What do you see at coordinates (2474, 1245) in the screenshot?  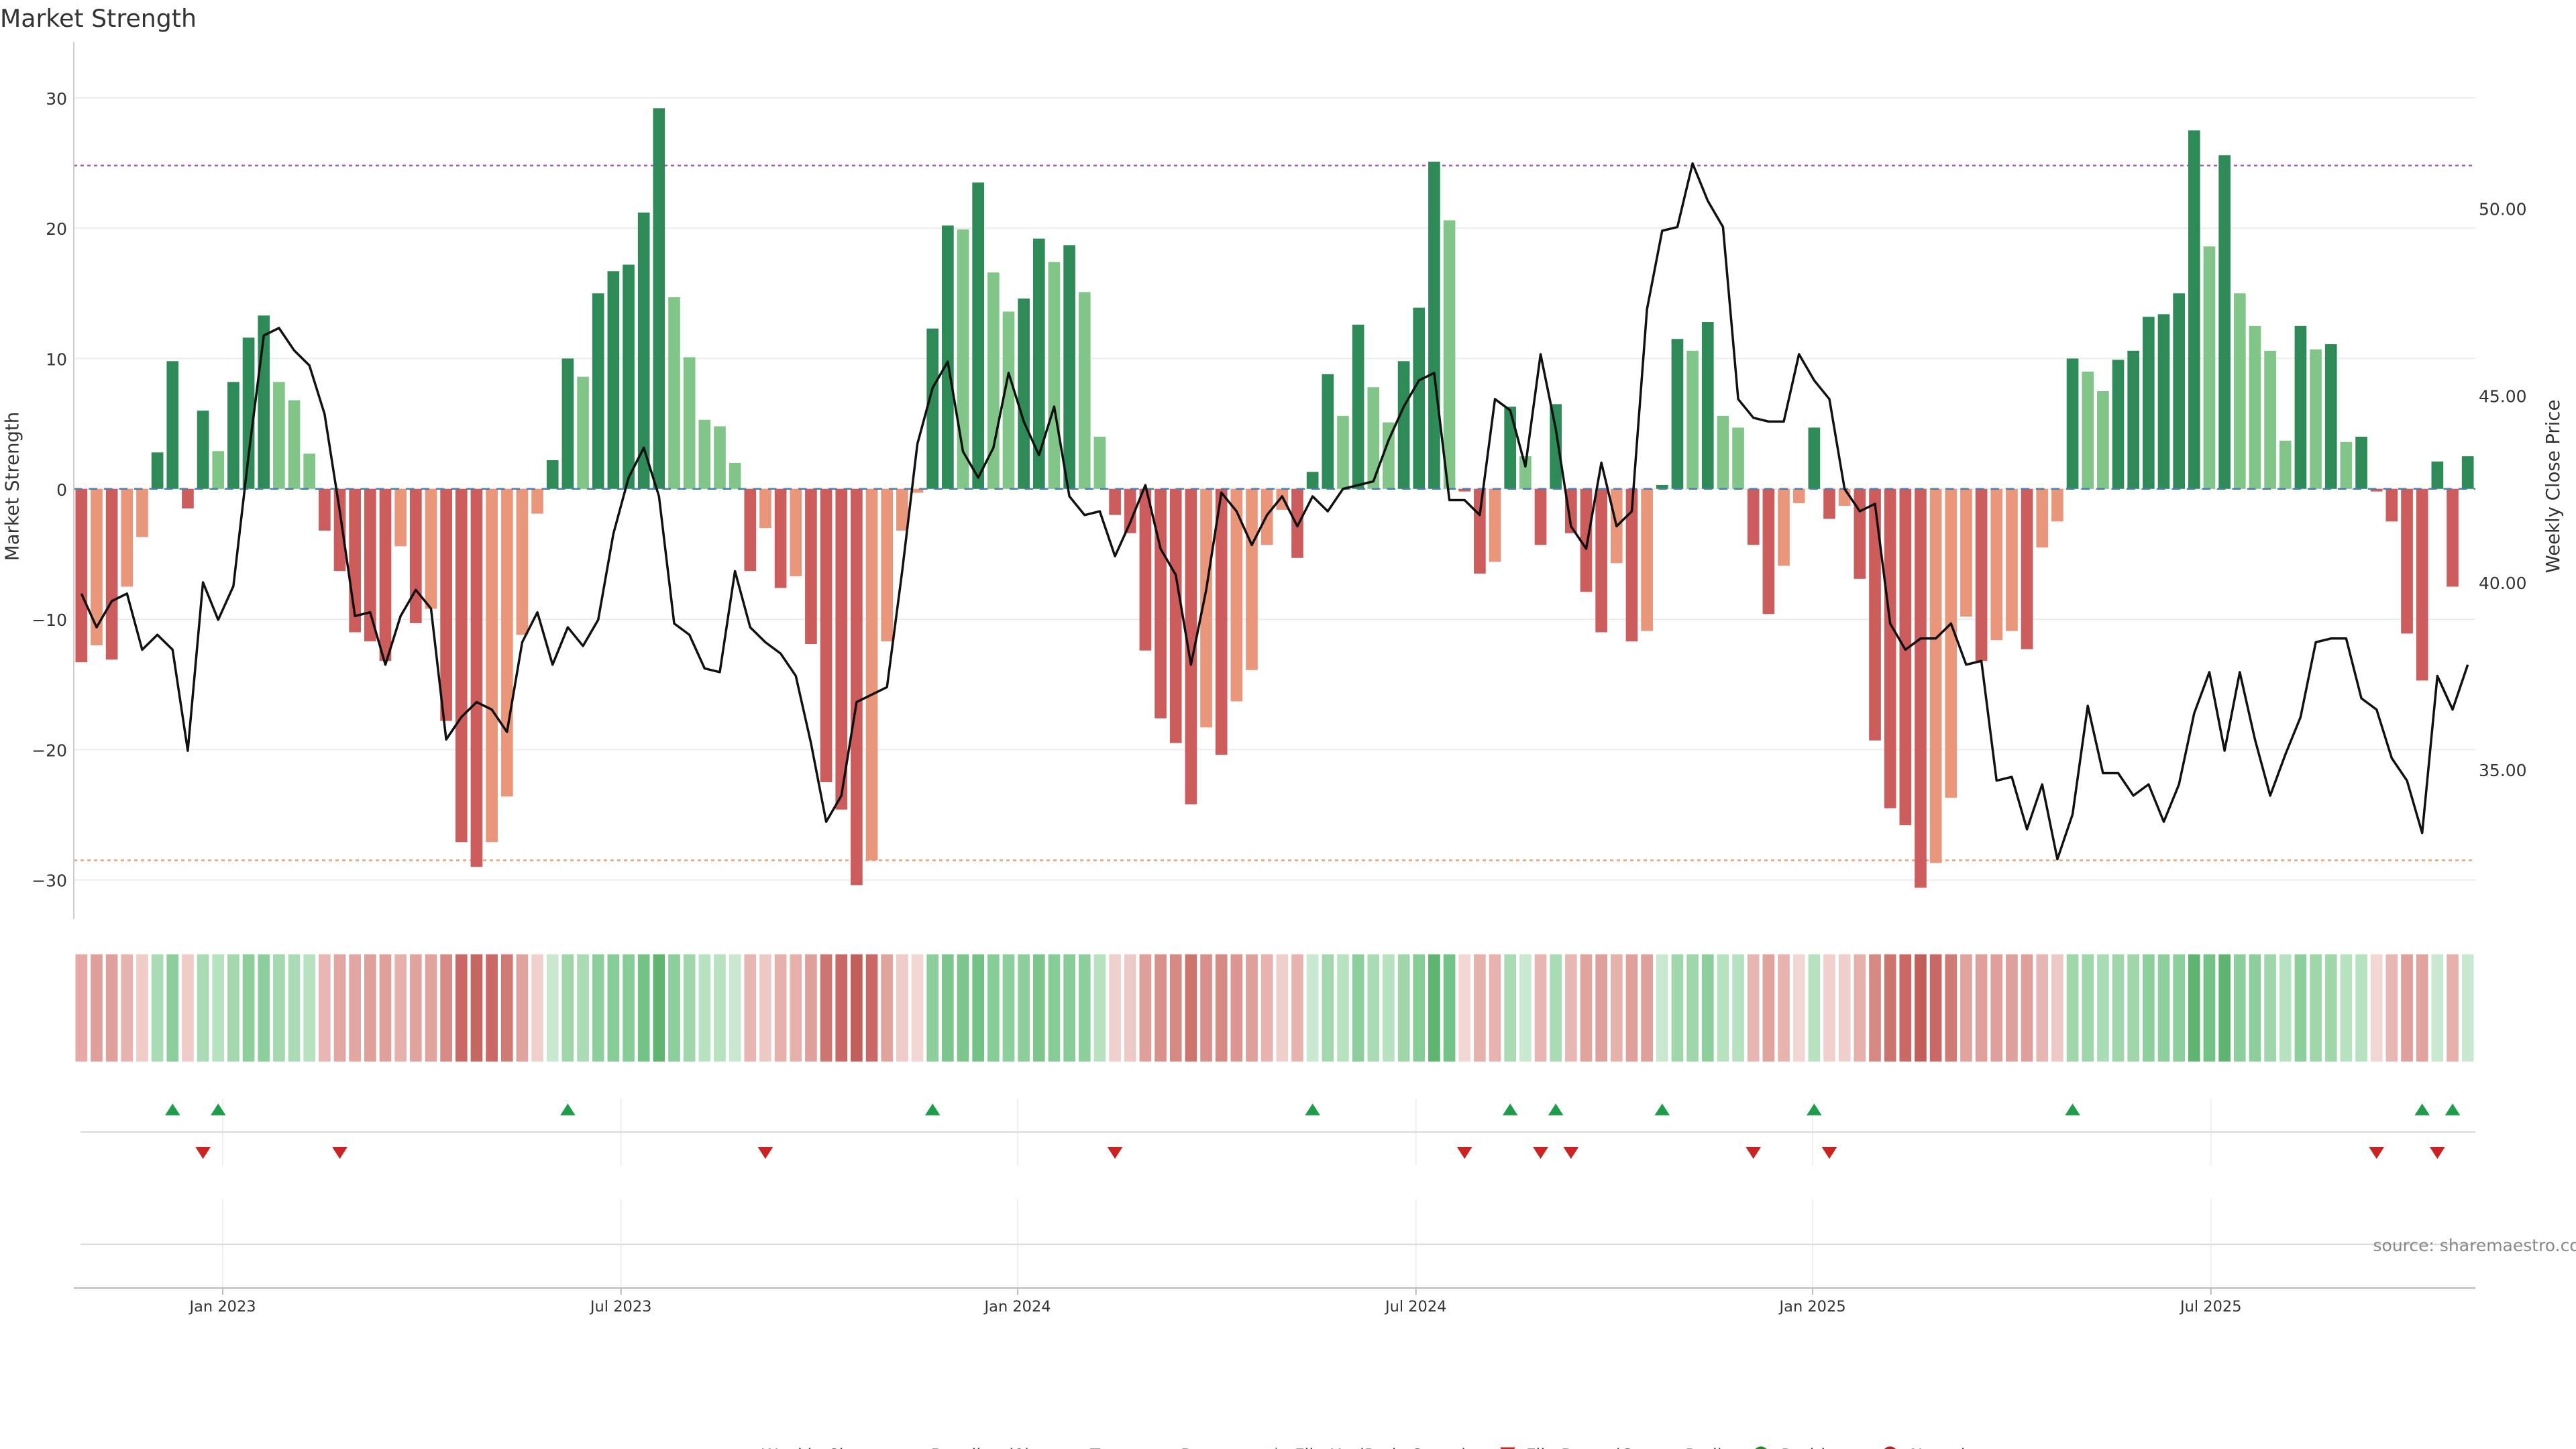 I see `source-note: source: sharemaestro.com` at bounding box center [2474, 1245].